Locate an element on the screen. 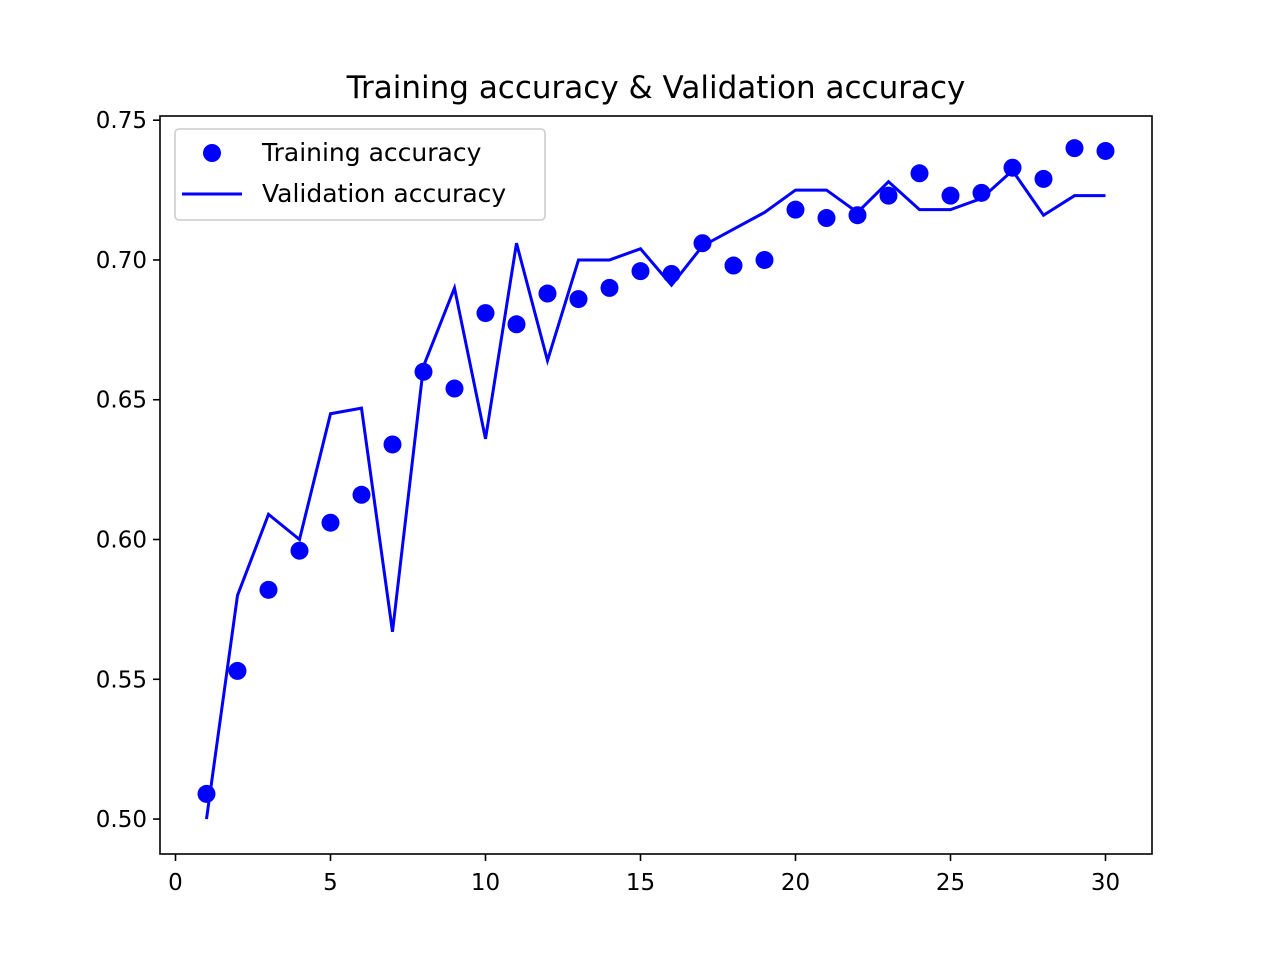 The width and height of the screenshot is (1280, 960). y-tick-label: 0.60 is located at coordinates (121, 541).